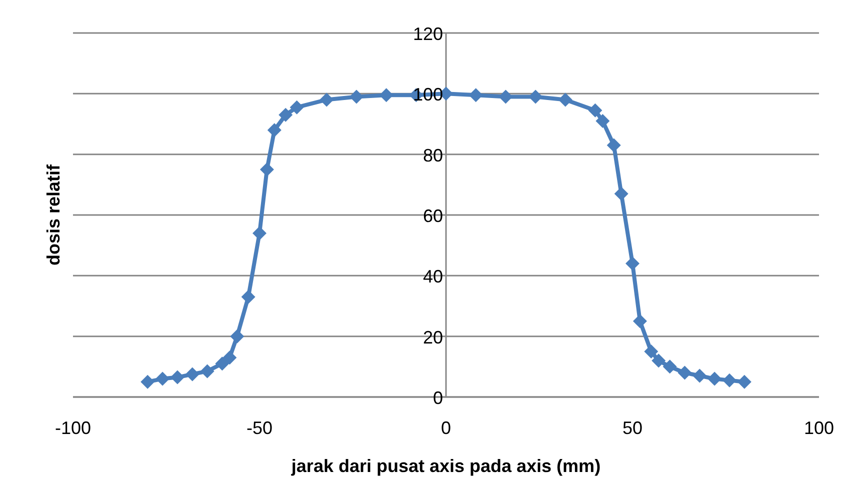  Describe the element at coordinates (432, 337) in the screenshot. I see `y-tick-label: 20` at that location.